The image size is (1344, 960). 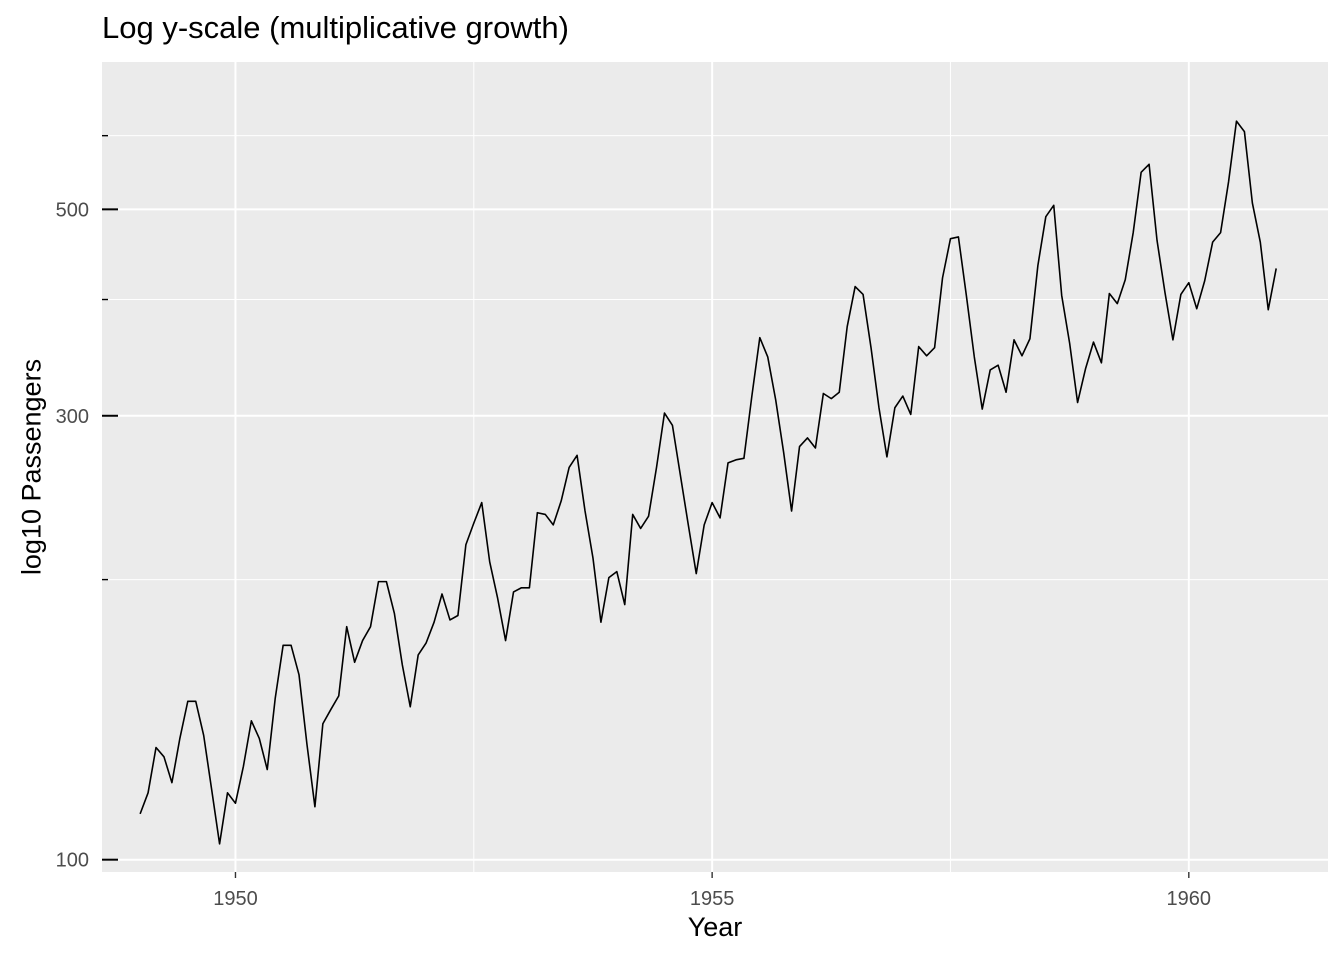 What do you see at coordinates (31, 467) in the screenshot?
I see `y-axis-label: log10 Passengers` at bounding box center [31, 467].